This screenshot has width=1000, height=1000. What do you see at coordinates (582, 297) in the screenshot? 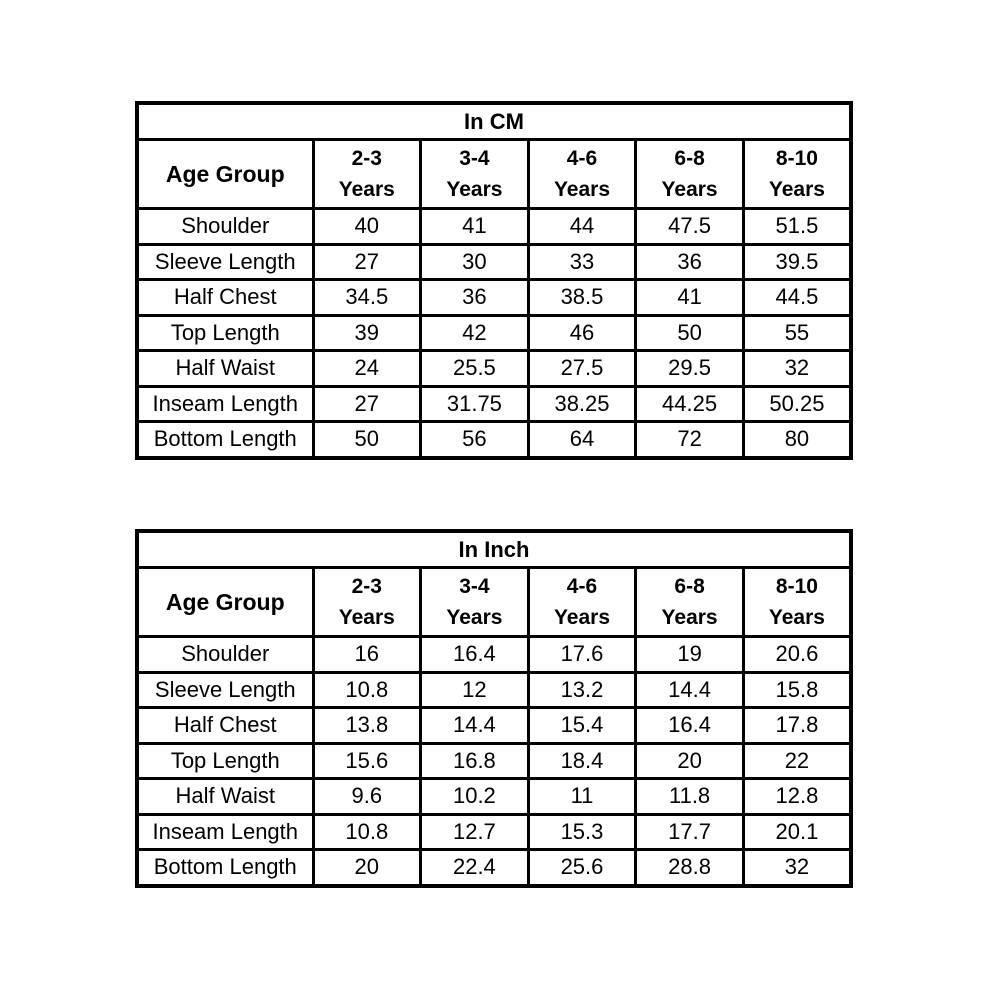
I see `cell-value: 38.5` at bounding box center [582, 297].